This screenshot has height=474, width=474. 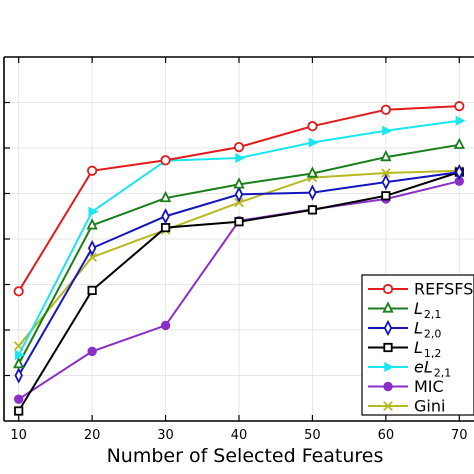 I want to click on legend-label: L2,1, so click(x=427, y=310).